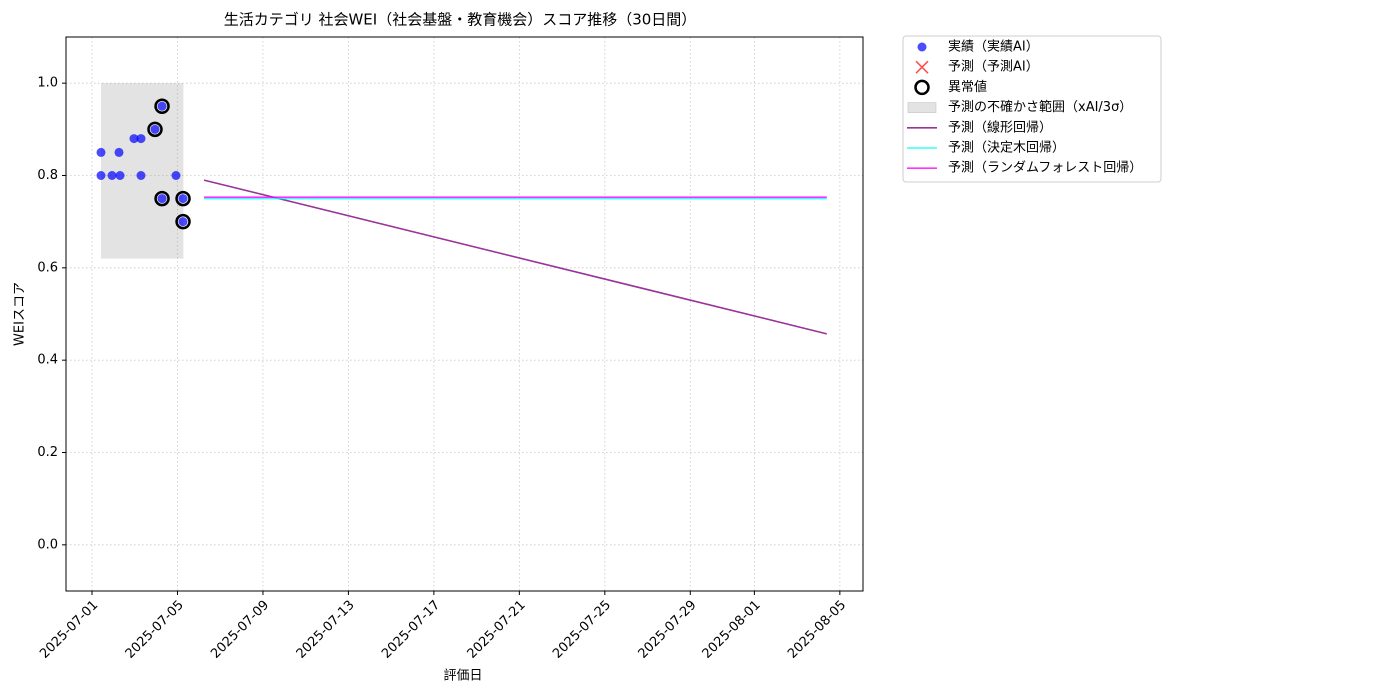 The image size is (1400, 700). I want to click on x-tick-label: 2025-08-01, so click(732, 630).